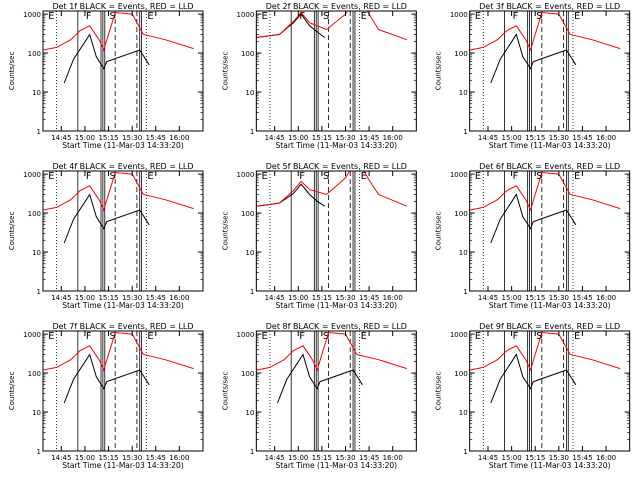 Image resolution: width=640 pixels, height=480 pixels. Describe the element at coordinates (122, 6) in the screenshot. I see `panel-title: Det 1f BLACK = Events, RED = LLD` at that location.